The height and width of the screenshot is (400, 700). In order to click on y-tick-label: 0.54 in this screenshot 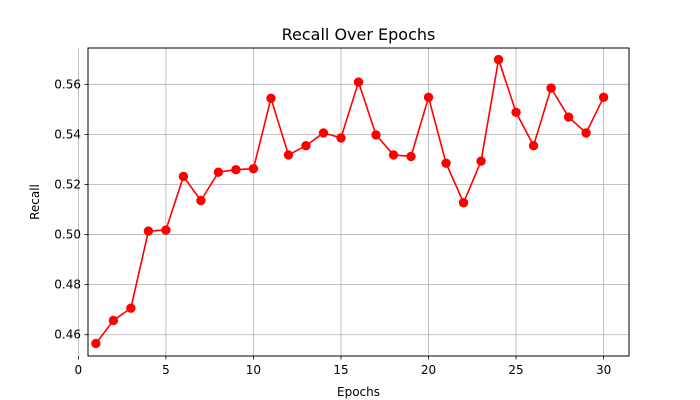, I will do `click(67, 134)`.